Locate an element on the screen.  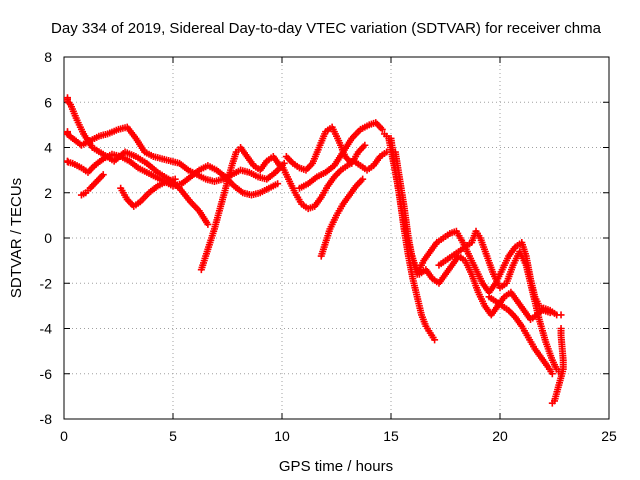
x-tick-label: 15 is located at coordinates (391, 436).